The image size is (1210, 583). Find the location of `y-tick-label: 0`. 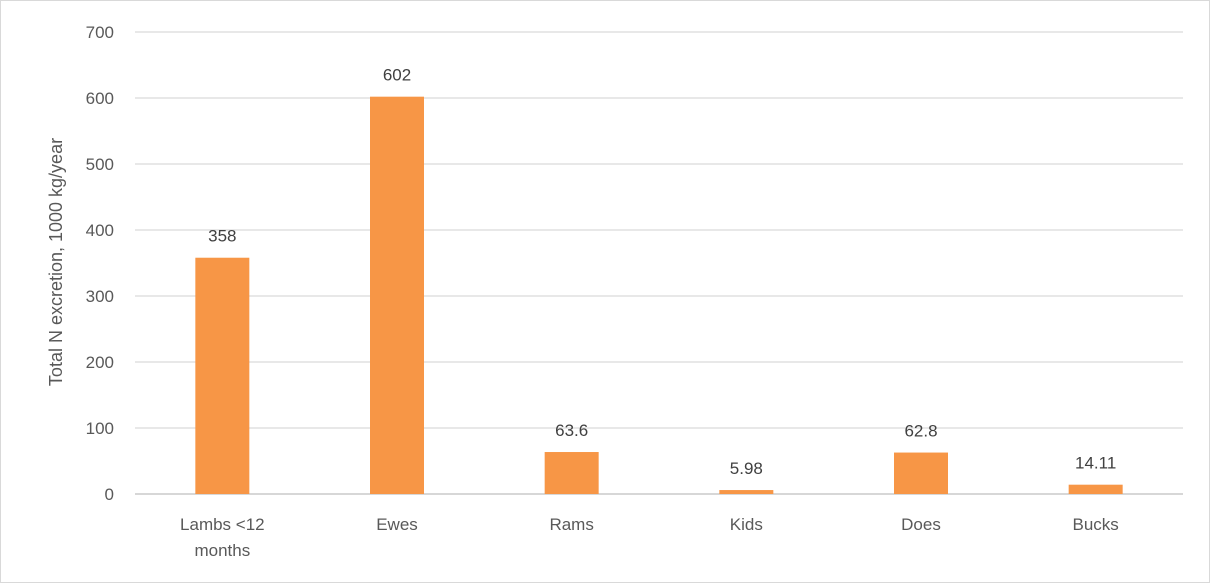

y-tick-label: 0 is located at coordinates (109, 494).